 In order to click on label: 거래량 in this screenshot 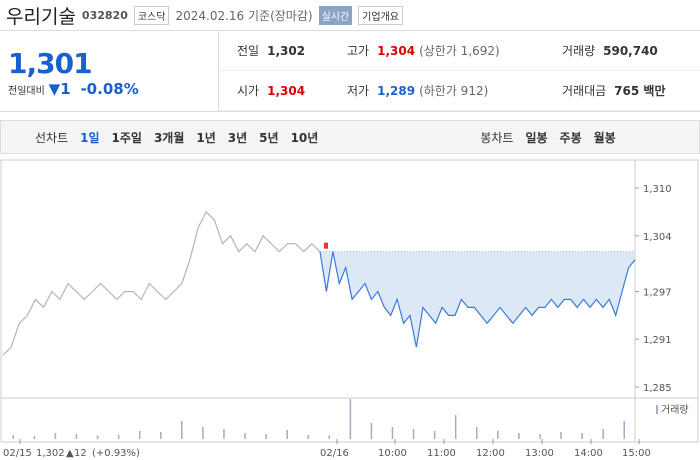, I will do `click(579, 51)`.